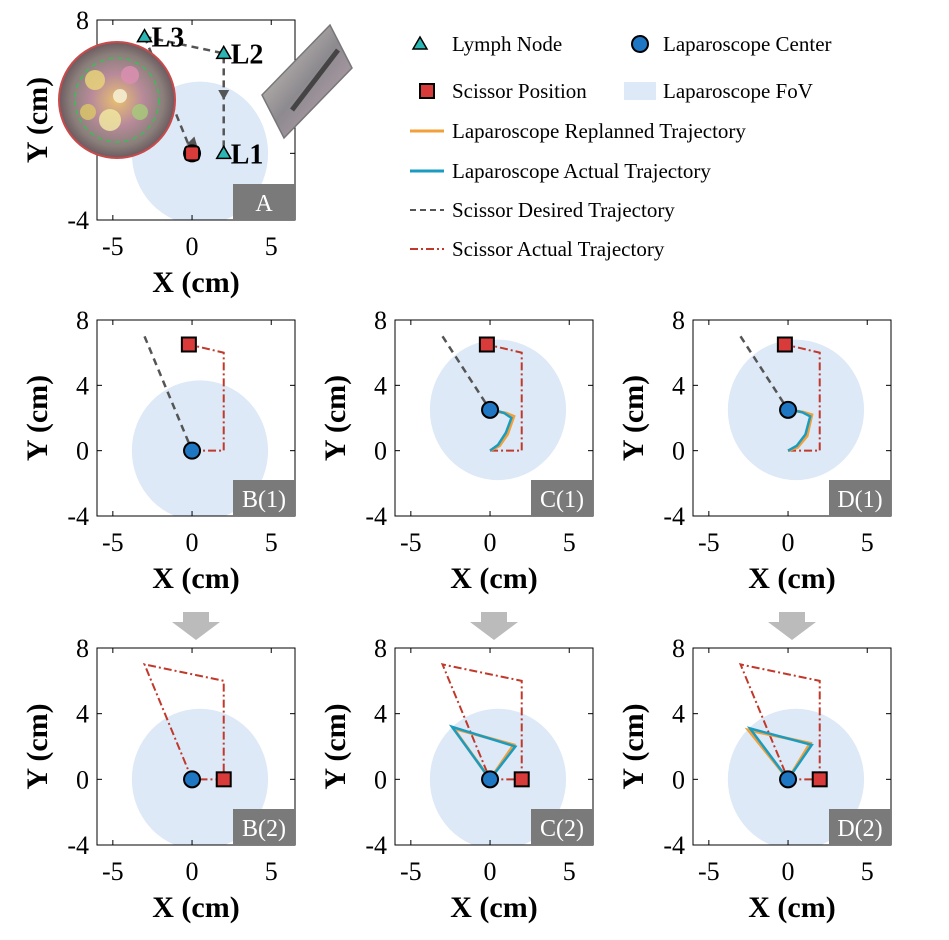 This screenshot has height=940, width=949. Describe the element at coordinates (537, 249) in the screenshot. I see `legend-item: Scissor Actual Trajectory` at that location.